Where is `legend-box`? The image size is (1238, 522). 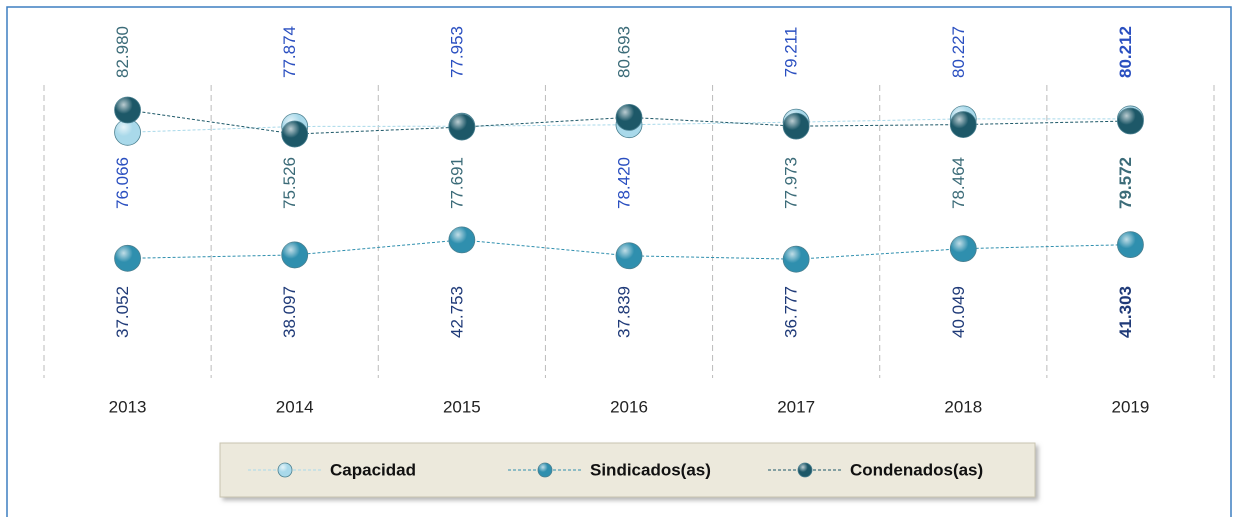
legend-box is located at coordinates (627, 470).